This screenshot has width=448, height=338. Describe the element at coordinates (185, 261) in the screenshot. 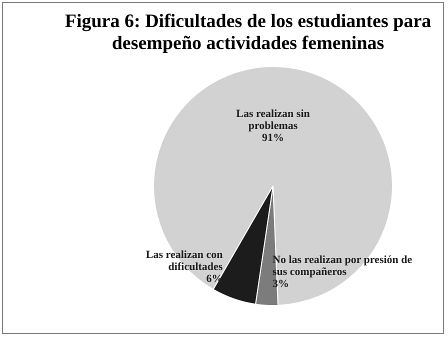

I see `slice-label: Las realizan con dificultades` at that location.